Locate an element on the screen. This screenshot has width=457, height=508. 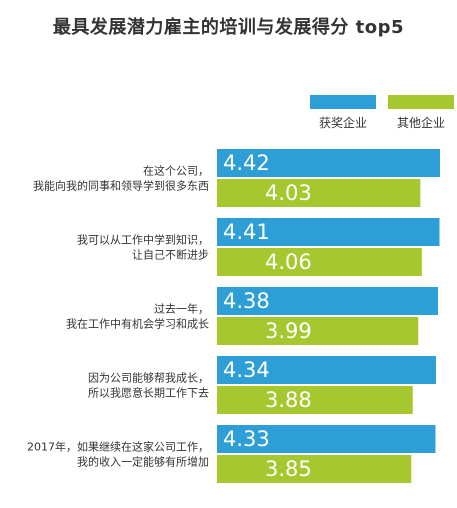
value-label-other-1: 4.06 is located at coordinates (288, 262).